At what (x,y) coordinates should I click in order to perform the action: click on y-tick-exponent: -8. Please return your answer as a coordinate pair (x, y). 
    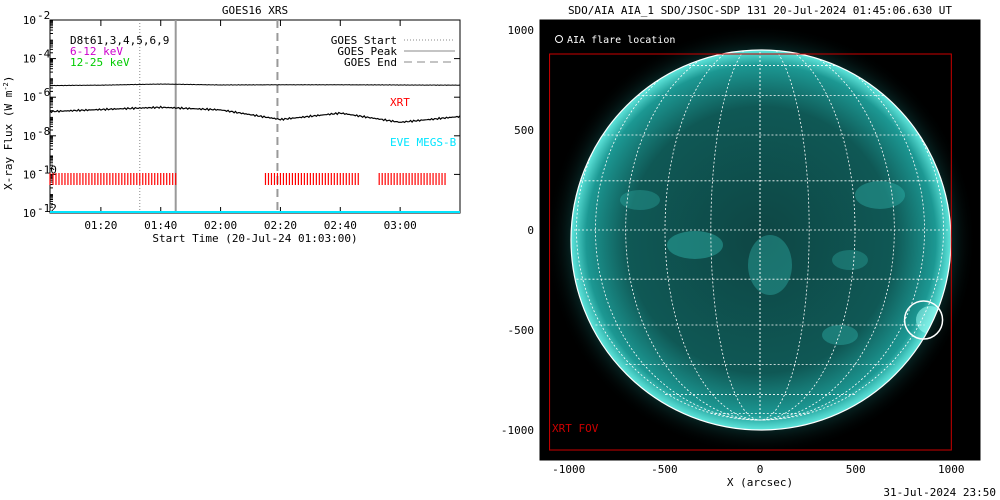
    Looking at the image, I should click on (43, 131).